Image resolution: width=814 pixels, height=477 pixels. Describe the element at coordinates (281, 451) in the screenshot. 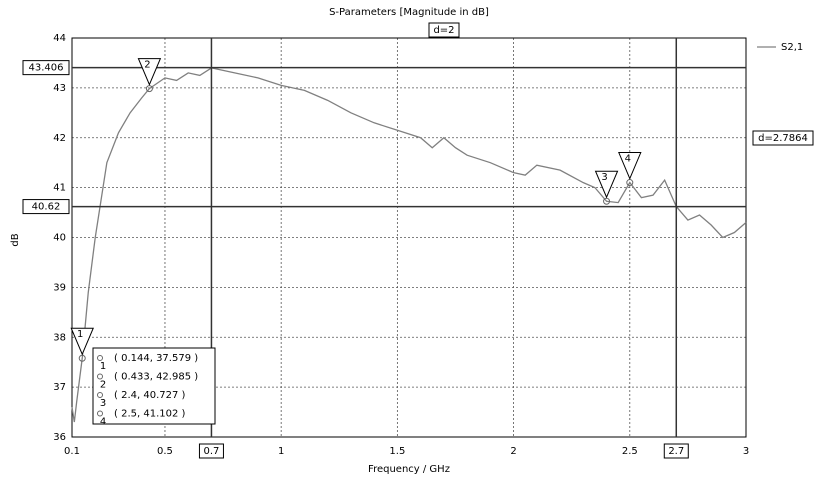

I see `x-tick-label: 1` at that location.